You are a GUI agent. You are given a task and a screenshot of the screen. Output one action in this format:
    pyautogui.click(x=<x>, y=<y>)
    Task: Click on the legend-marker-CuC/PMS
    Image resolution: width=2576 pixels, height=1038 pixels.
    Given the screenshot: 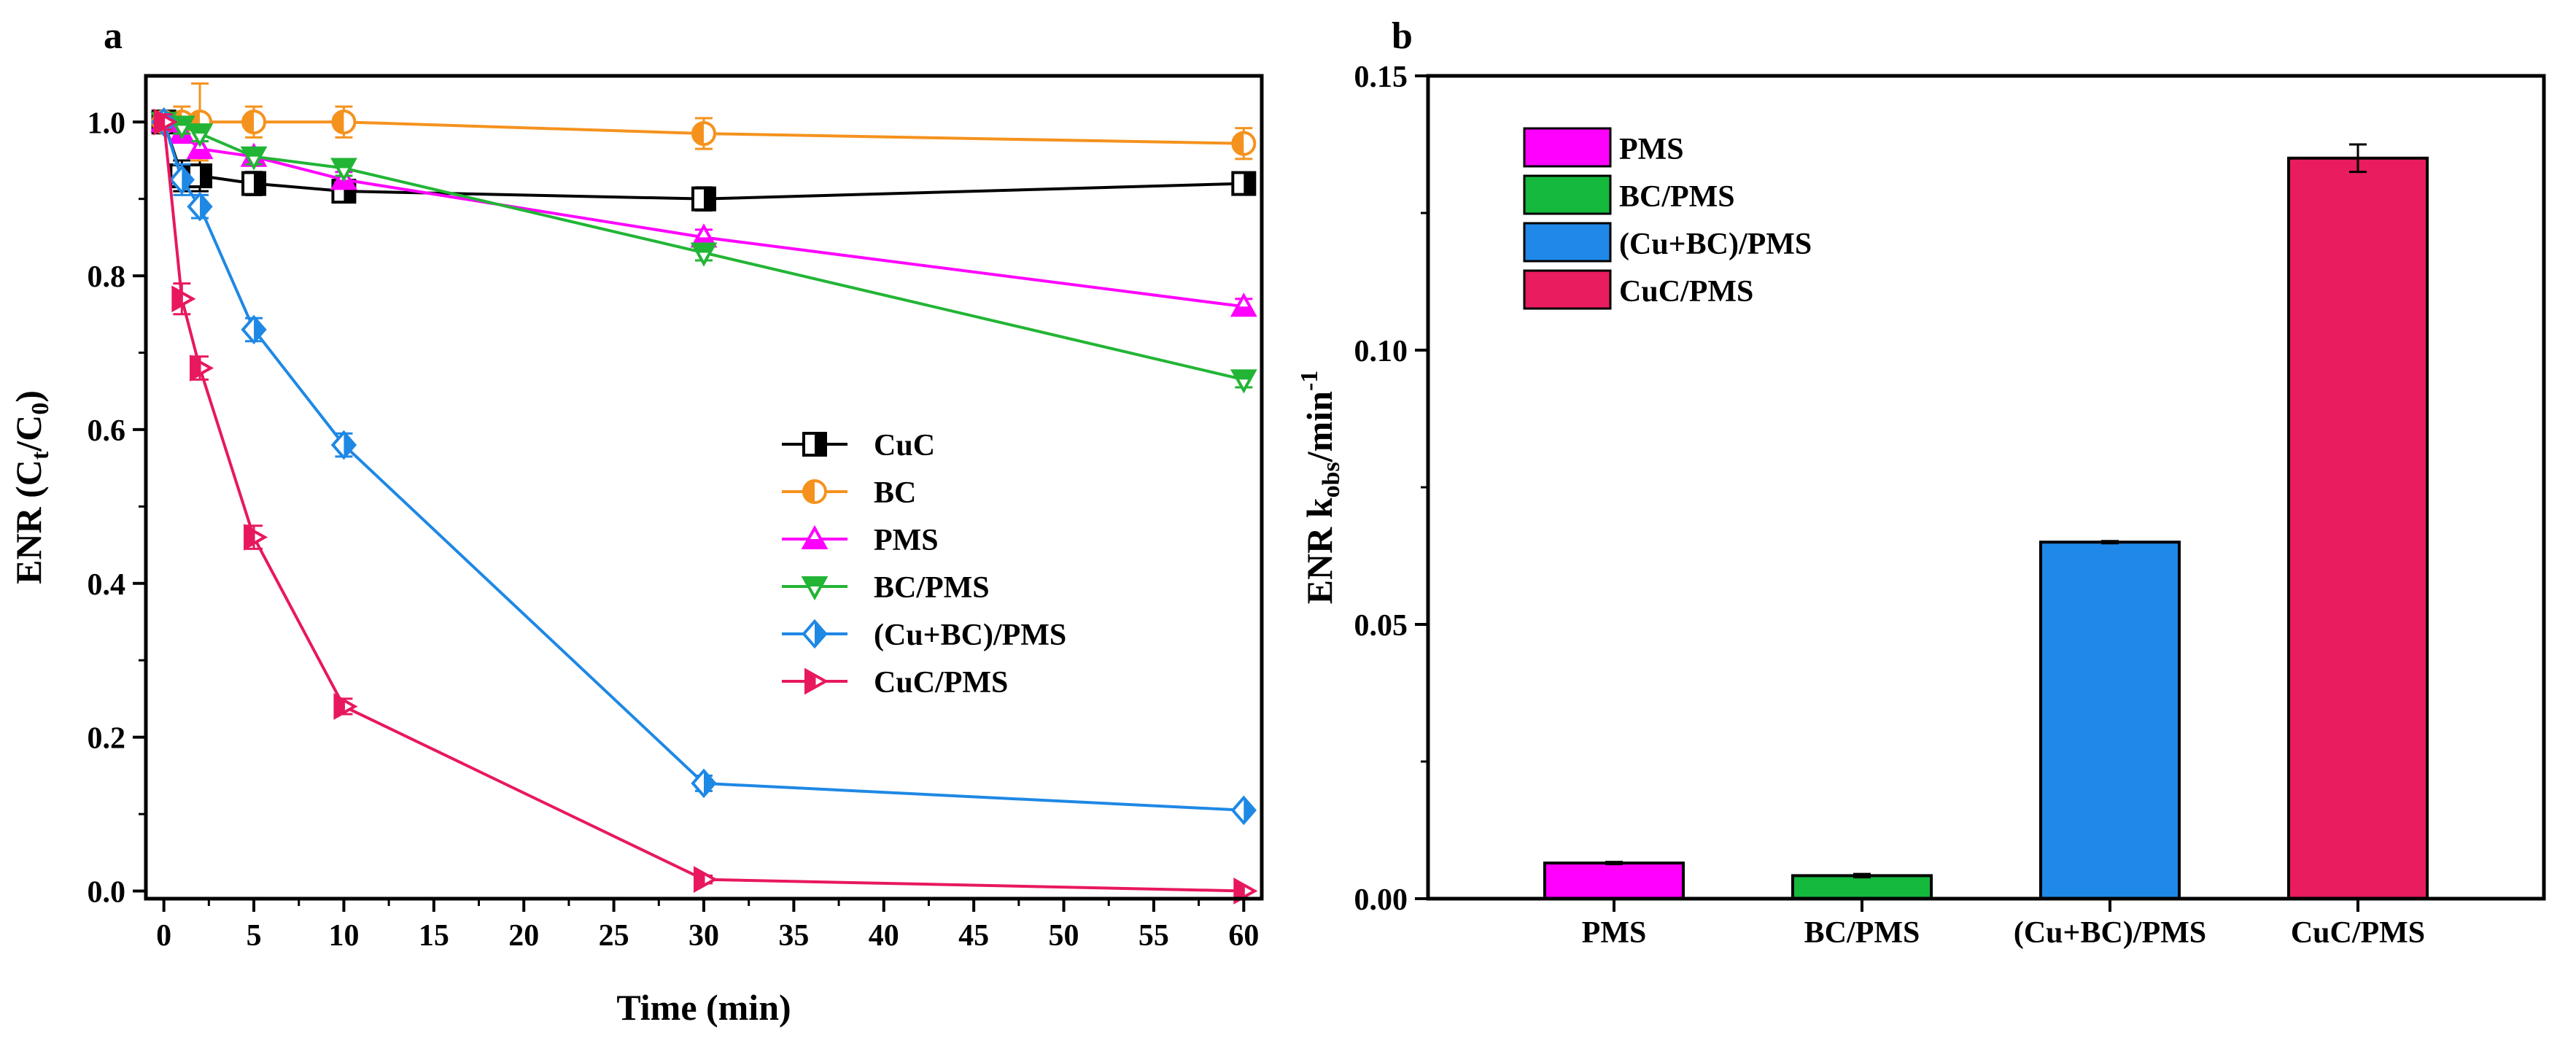 What is the action you would take?
    pyautogui.click(x=816, y=681)
    